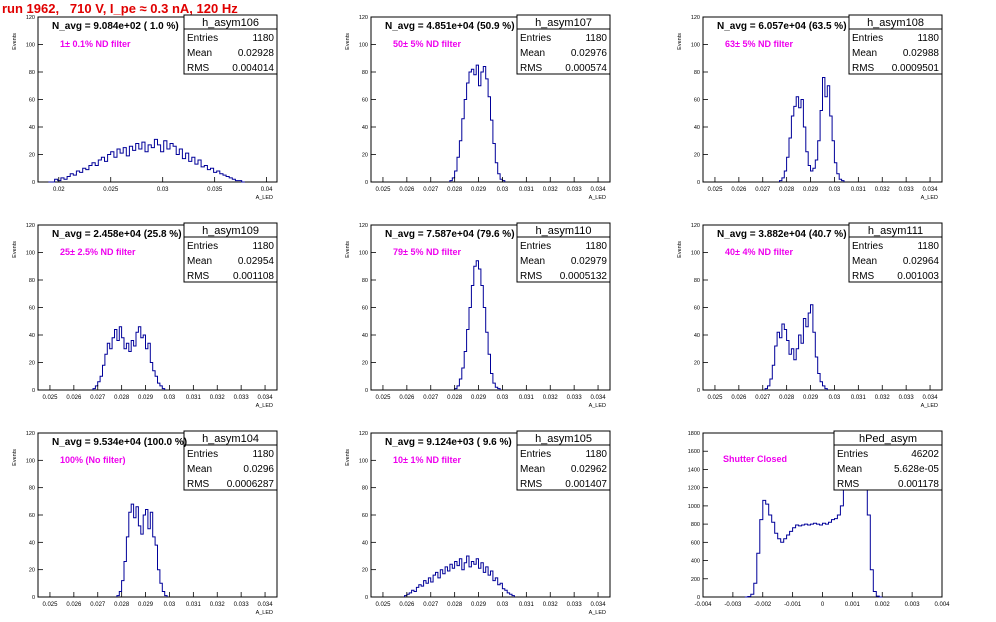  Describe the element at coordinates (256, 53) in the screenshot. I see `stats-value-mean: 0.02928` at that location.